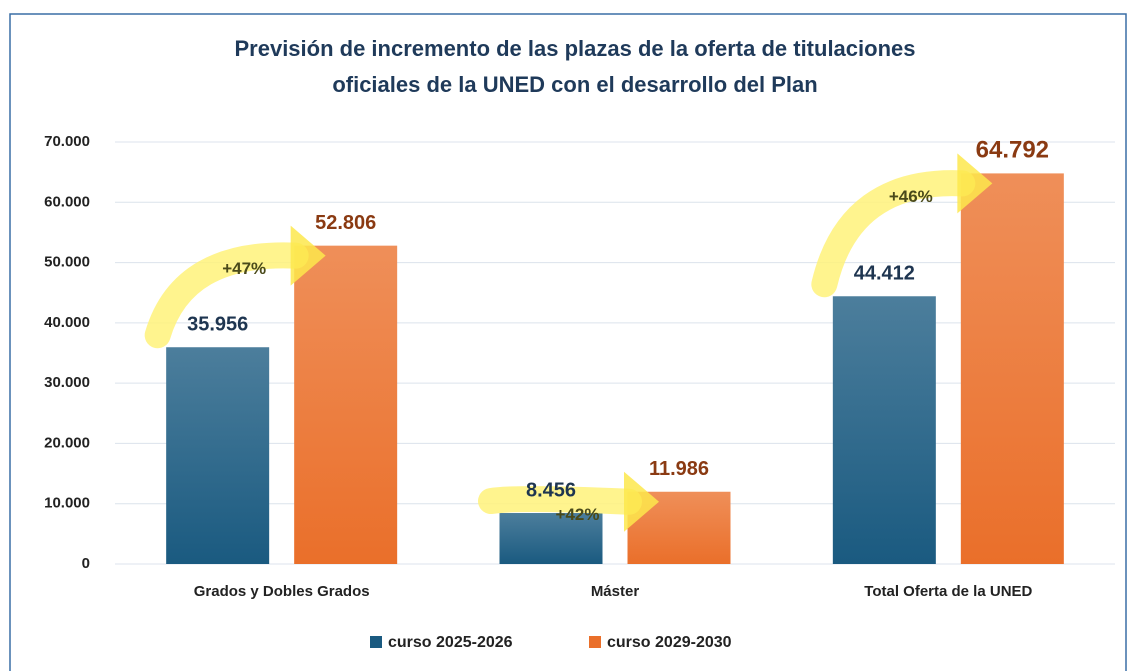 This screenshot has width=1129, height=671. What do you see at coordinates (911, 196) in the screenshot?
I see `annotation: +46%` at bounding box center [911, 196].